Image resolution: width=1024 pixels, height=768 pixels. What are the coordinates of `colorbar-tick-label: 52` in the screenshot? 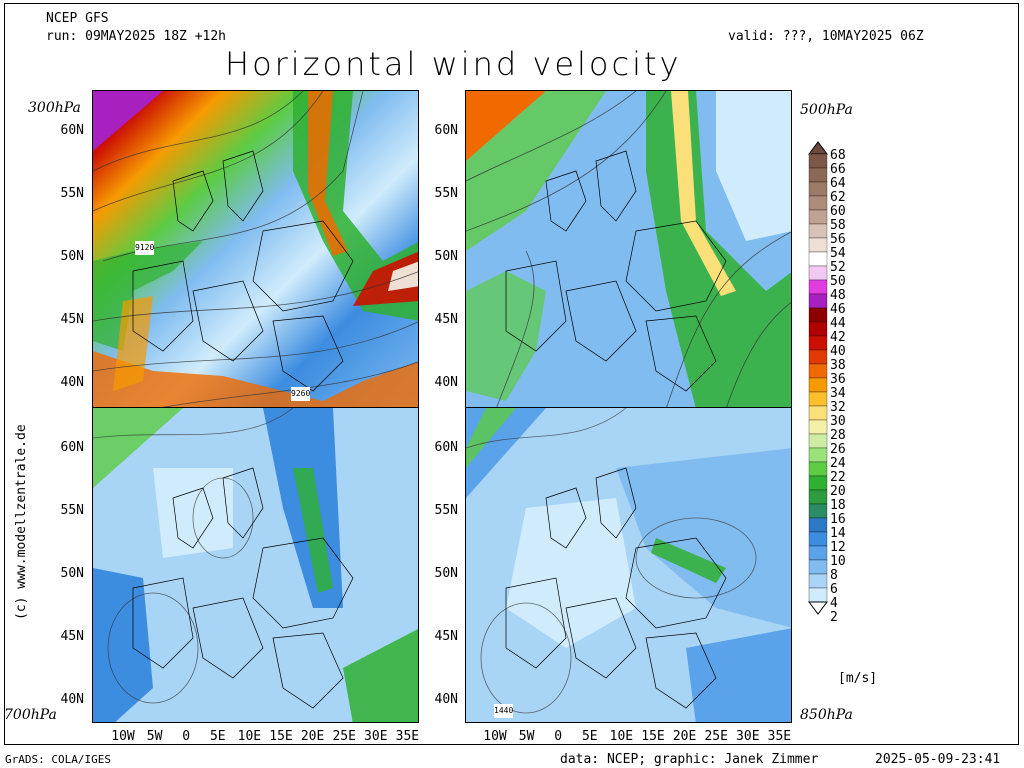 It's located at (838, 267).